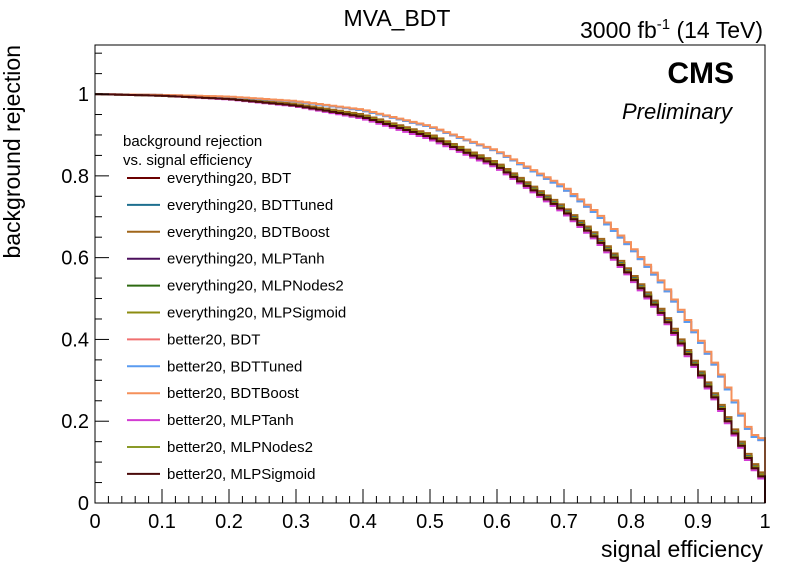 The width and height of the screenshot is (796, 572). Describe the element at coordinates (764, 522) in the screenshot. I see `x-tick-label: 1` at that location.